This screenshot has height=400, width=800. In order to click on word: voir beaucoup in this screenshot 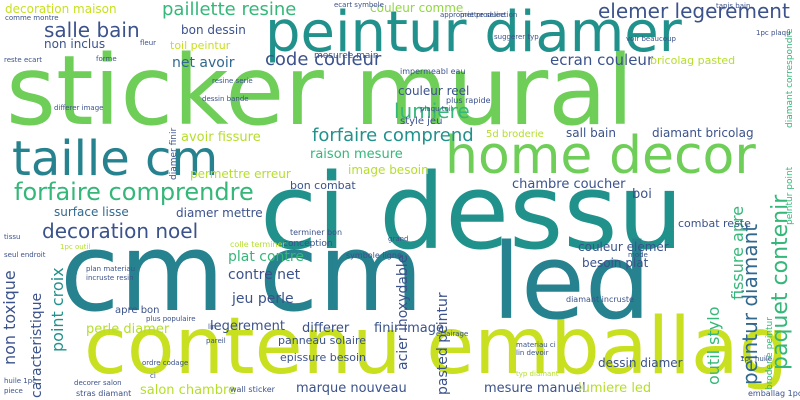, I will do `click(651, 39)`.